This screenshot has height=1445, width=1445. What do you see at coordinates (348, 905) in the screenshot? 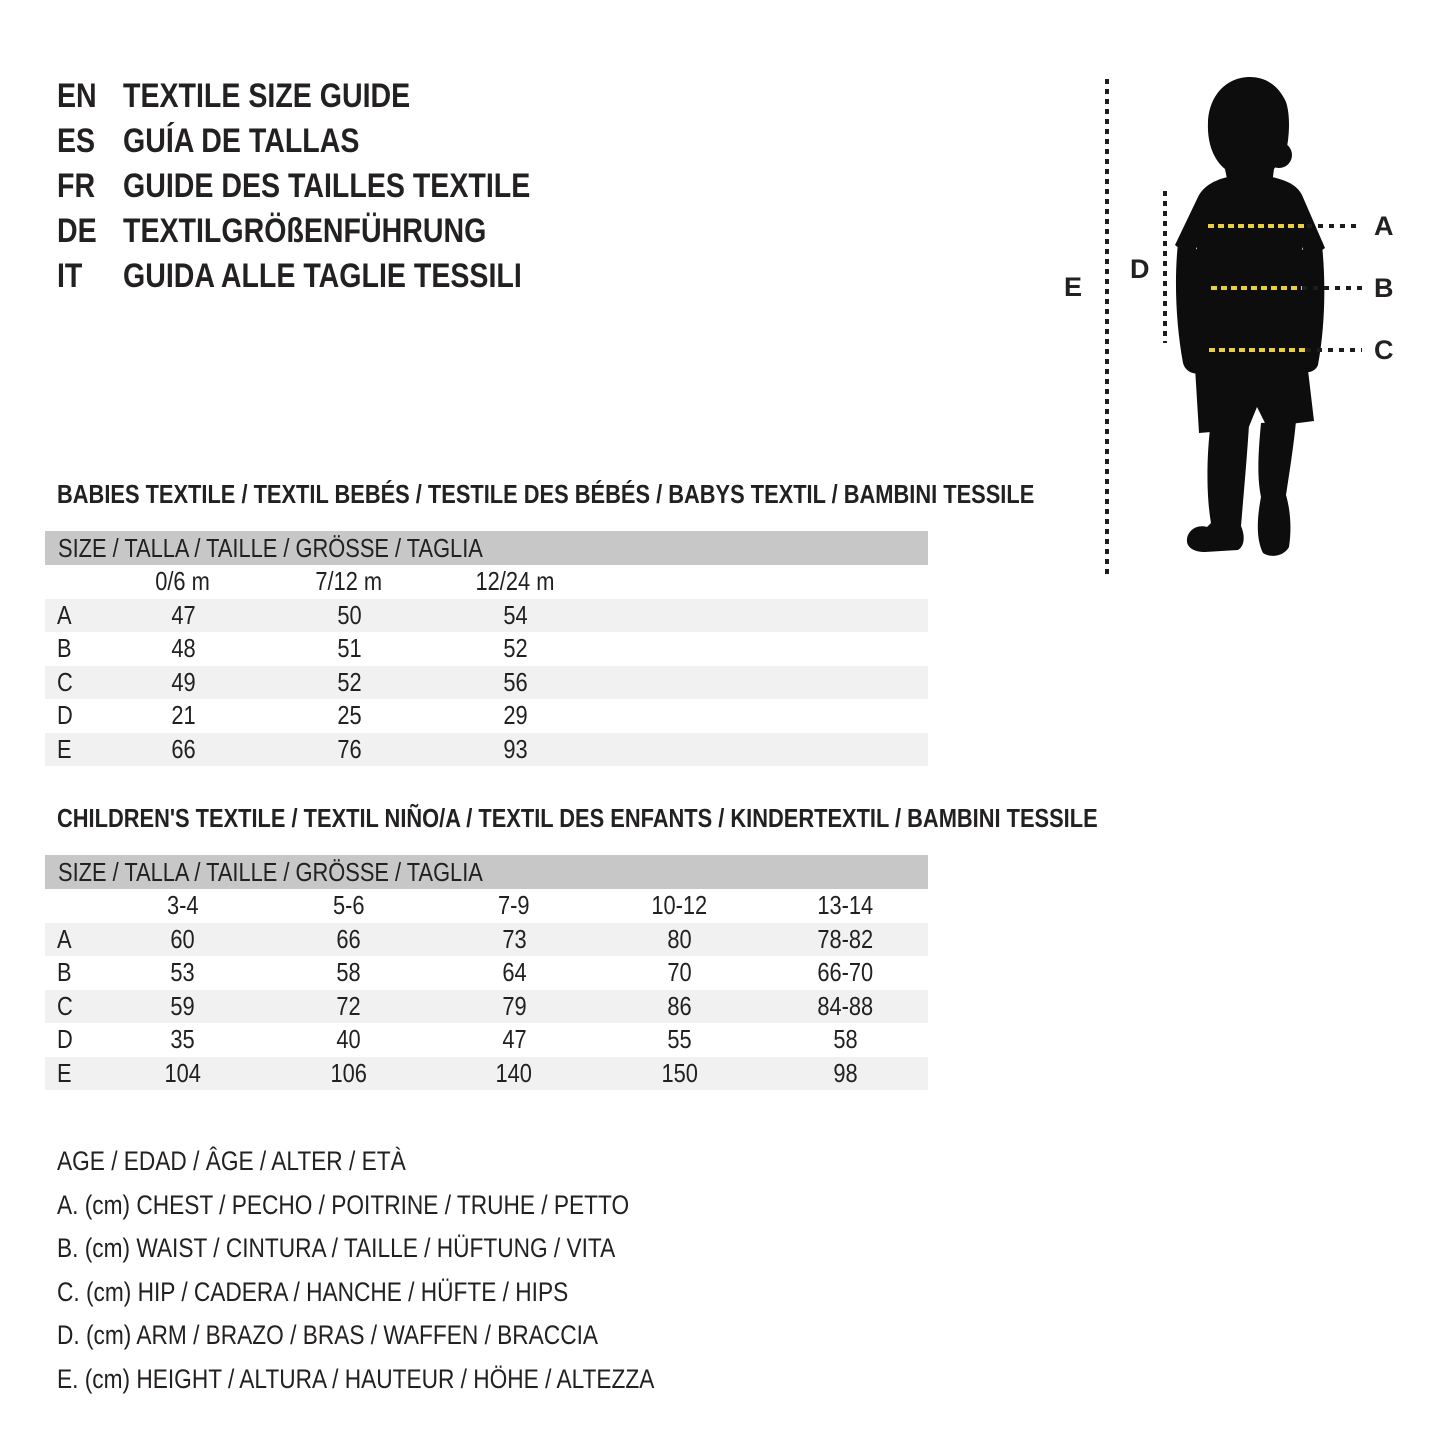
I see `children-col-5-6: 5-6` at bounding box center [348, 905].